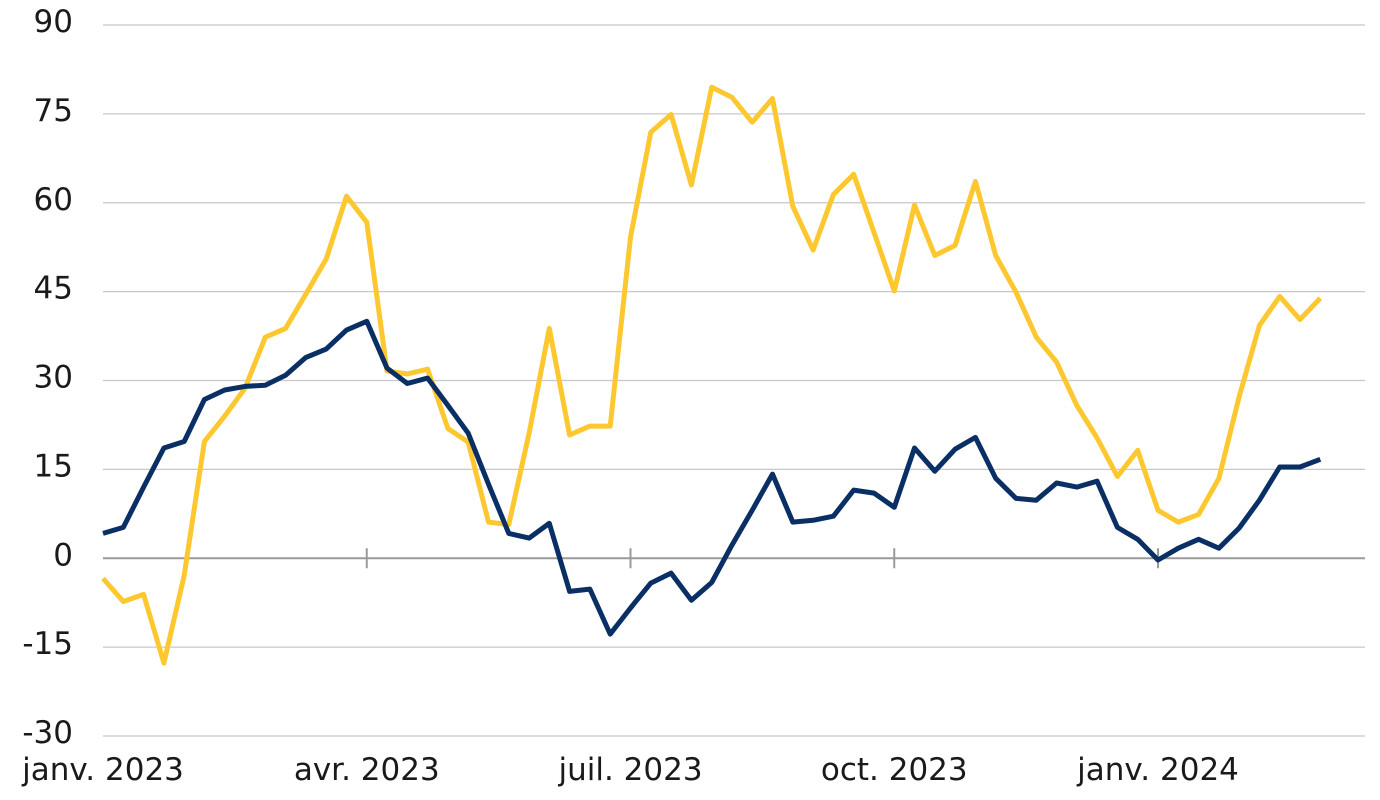 The height and width of the screenshot is (800, 1380). What do you see at coordinates (367, 770) in the screenshot?
I see `x-tick-label: avr. 2023` at bounding box center [367, 770].